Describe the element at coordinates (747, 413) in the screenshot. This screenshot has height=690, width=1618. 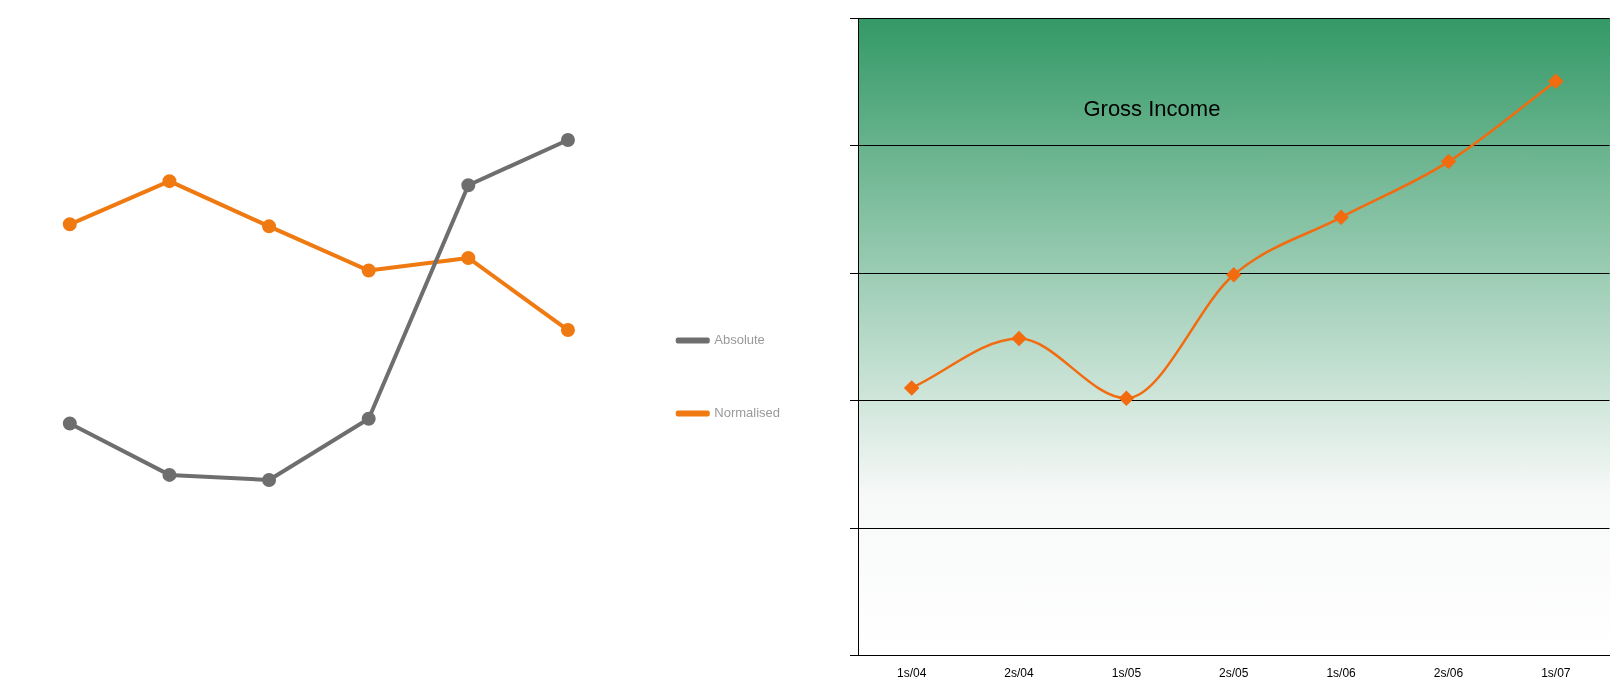
I see `legend-label: Normalised` at that location.